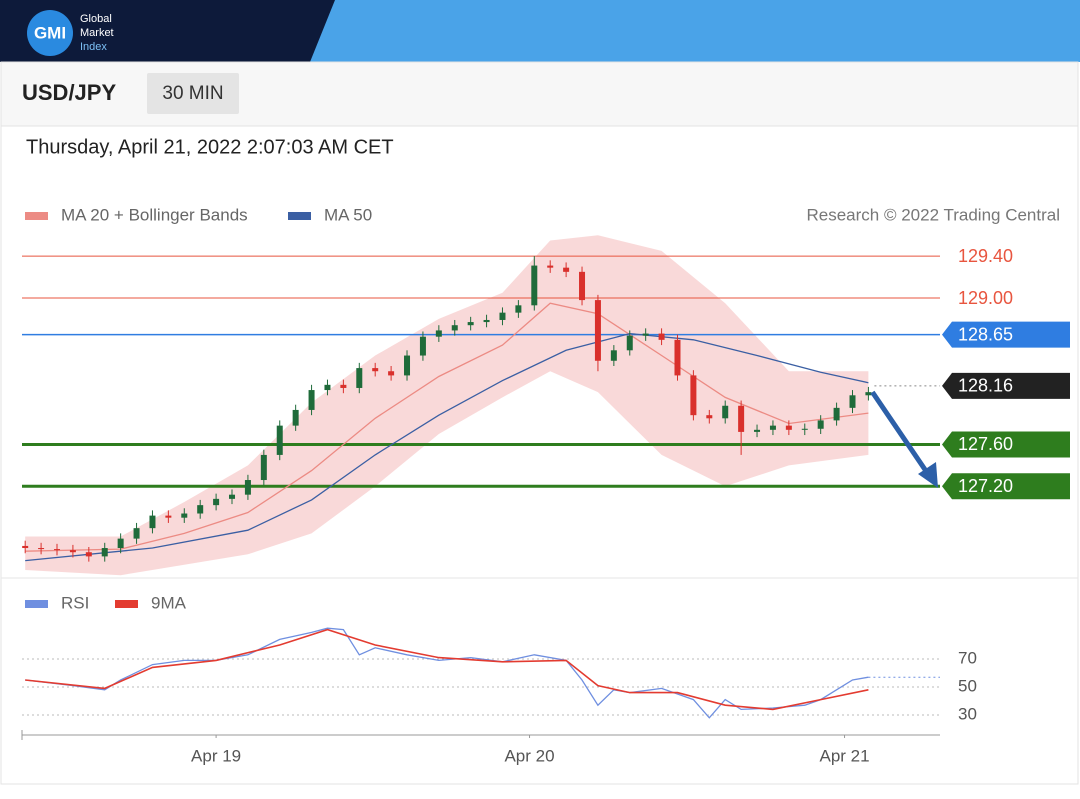 The height and width of the screenshot is (799, 1080). Describe the element at coordinates (985, 334) in the screenshot. I see `level-label: 128.65` at that location.